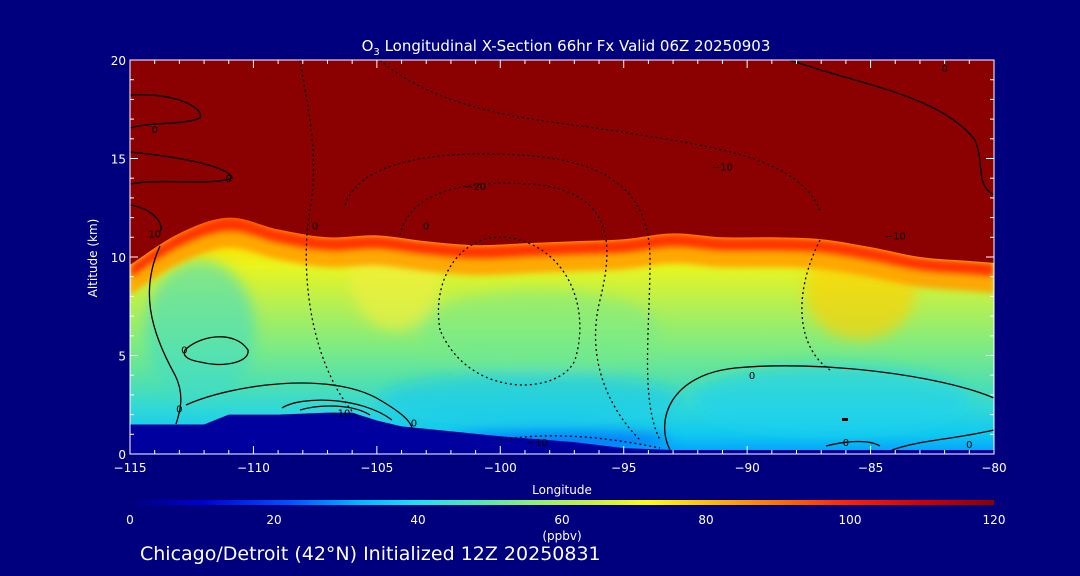  I want to click on y-tick-label: 0, so click(122, 455).